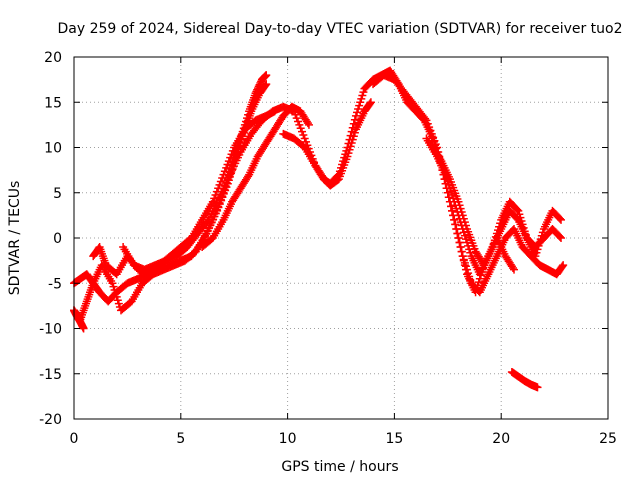 The height and width of the screenshot is (480, 640). What do you see at coordinates (501, 439) in the screenshot?
I see `x-tick-label: 20` at bounding box center [501, 439].